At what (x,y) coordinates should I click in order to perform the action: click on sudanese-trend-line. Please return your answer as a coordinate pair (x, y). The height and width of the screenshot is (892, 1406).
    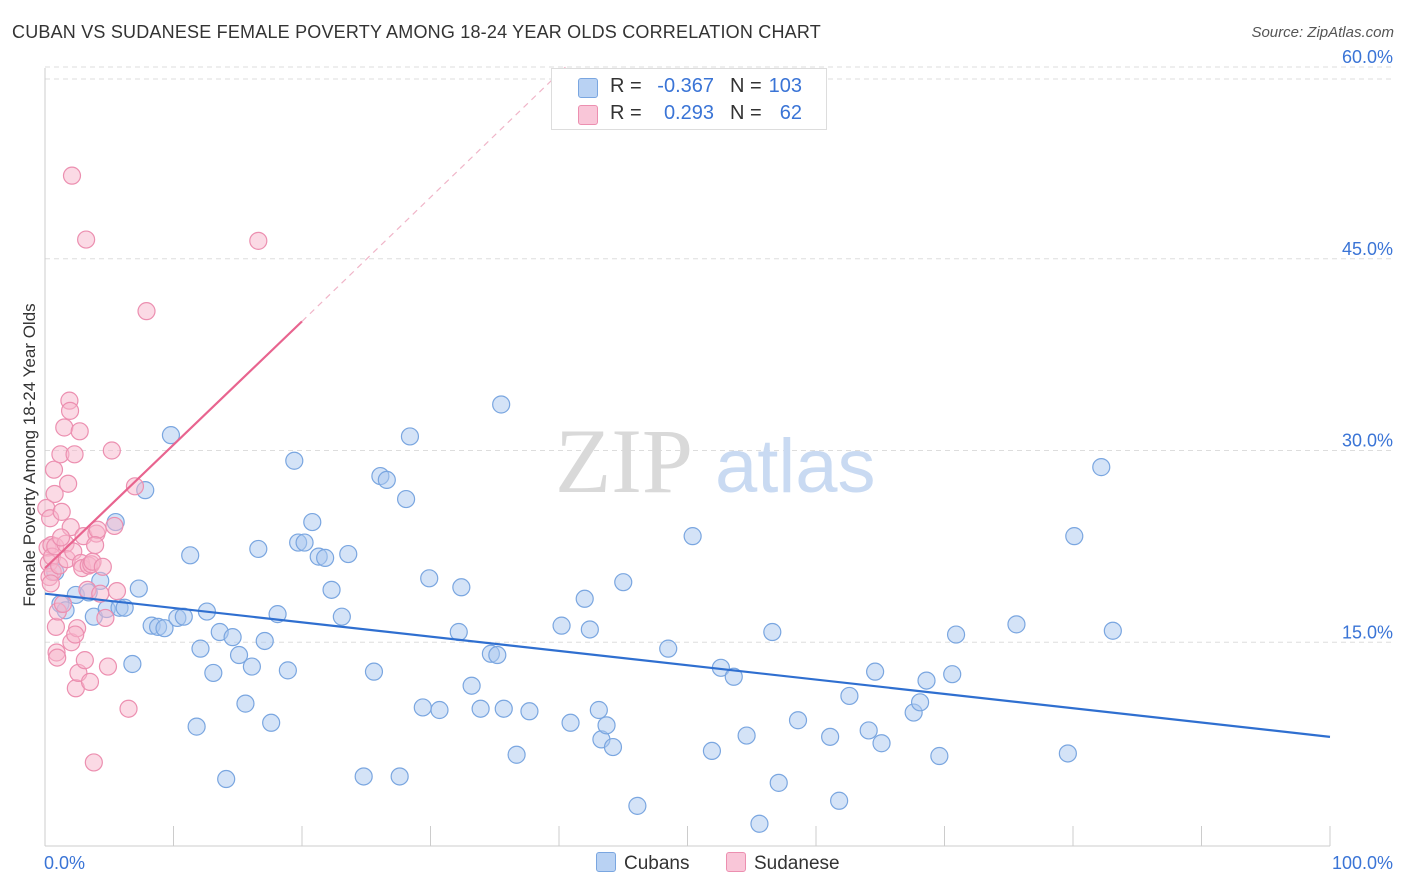
    Looking at the image, I should click on (173, 444).